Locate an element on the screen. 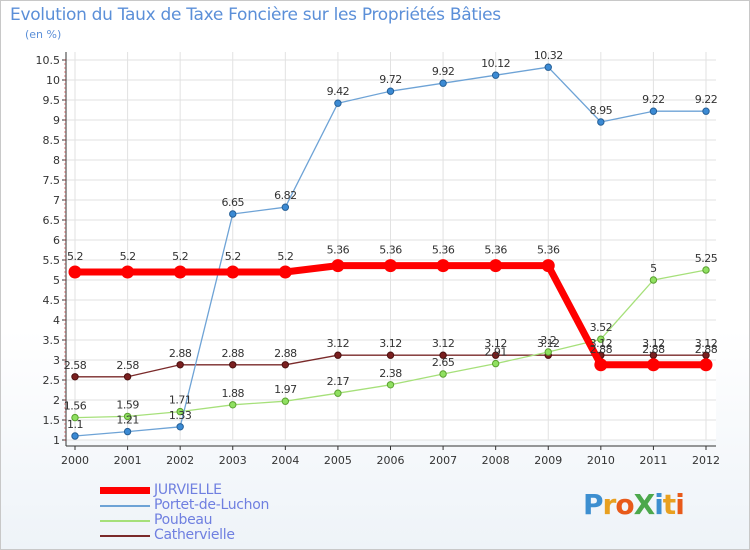  data-label-portet-de-luchon: 1.21 is located at coordinates (127, 420).